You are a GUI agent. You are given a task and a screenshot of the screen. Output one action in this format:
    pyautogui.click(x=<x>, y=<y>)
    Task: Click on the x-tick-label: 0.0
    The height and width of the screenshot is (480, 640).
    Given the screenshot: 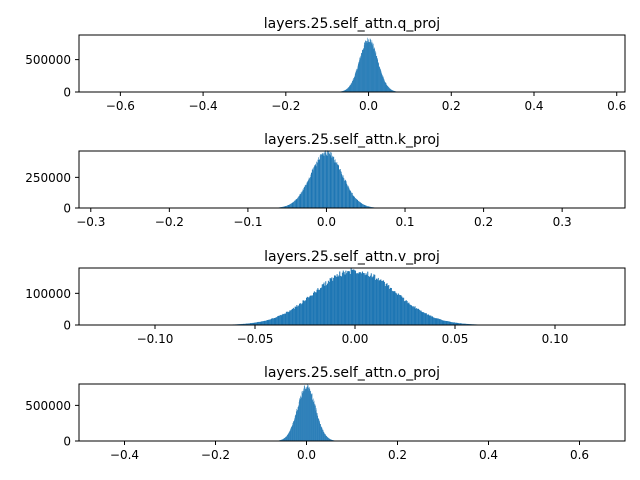 What is the action you would take?
    pyautogui.click(x=368, y=106)
    